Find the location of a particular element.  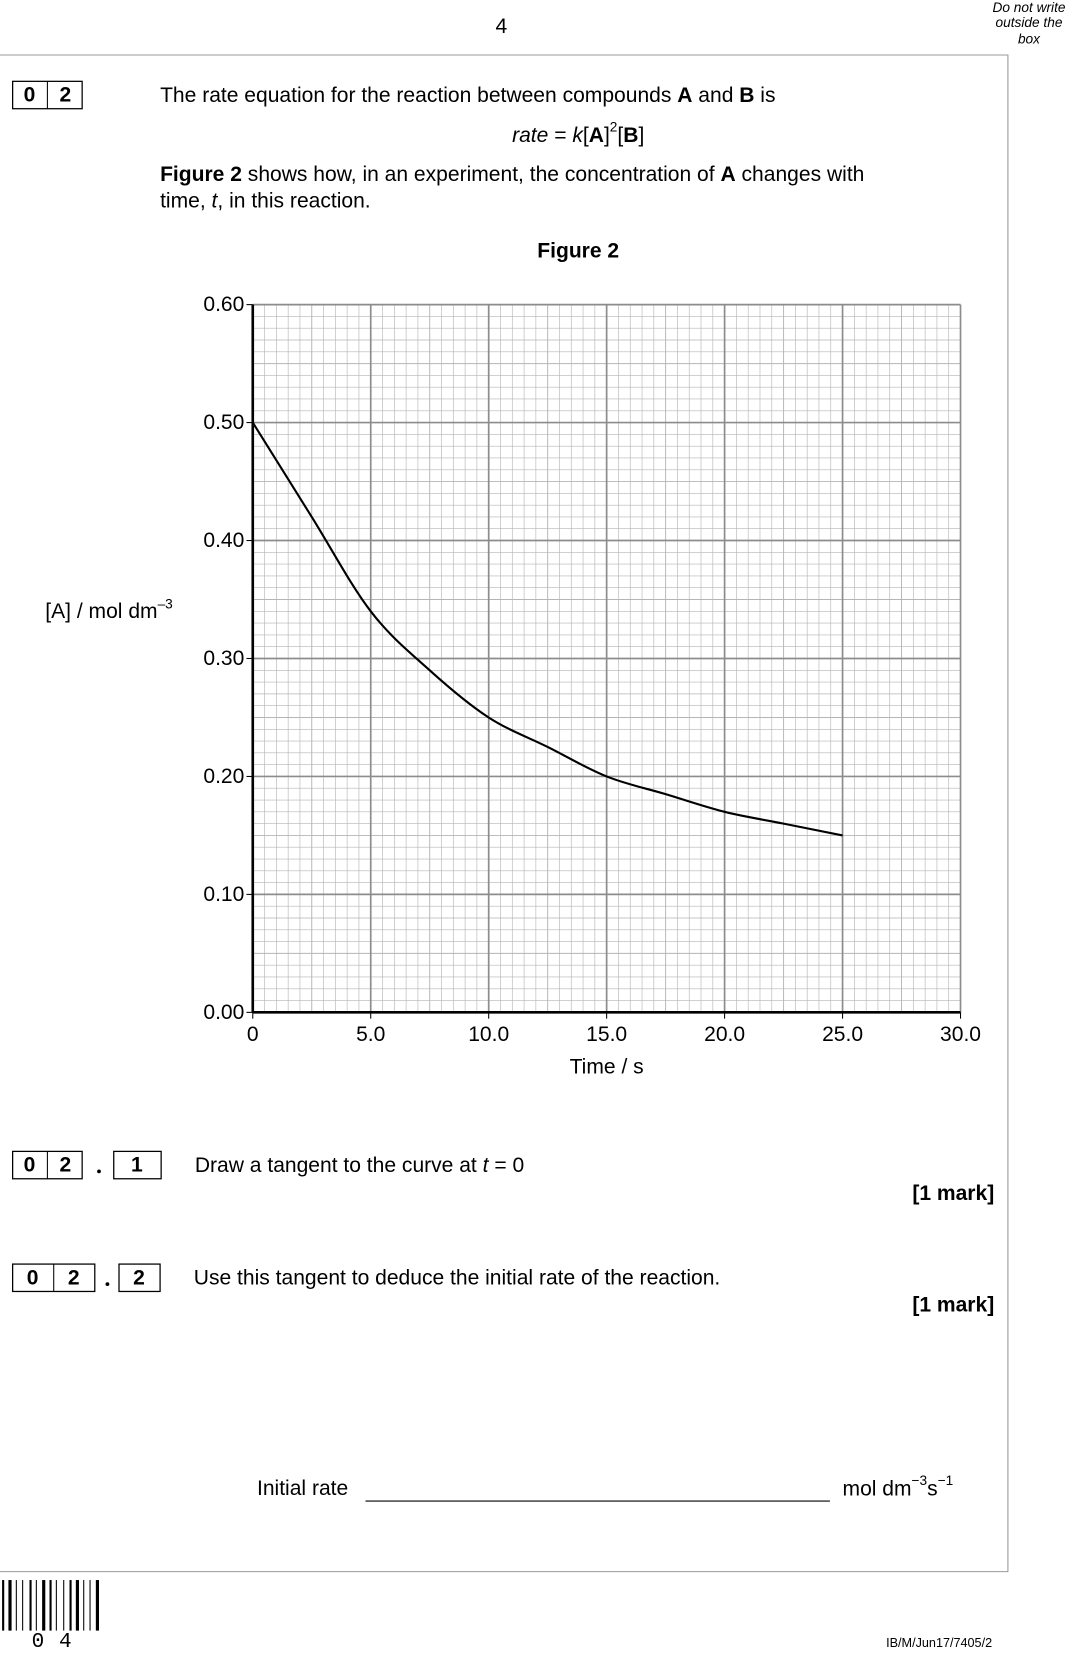

y-axis-label: [A] / mol dm–3 is located at coordinates (109, 609).